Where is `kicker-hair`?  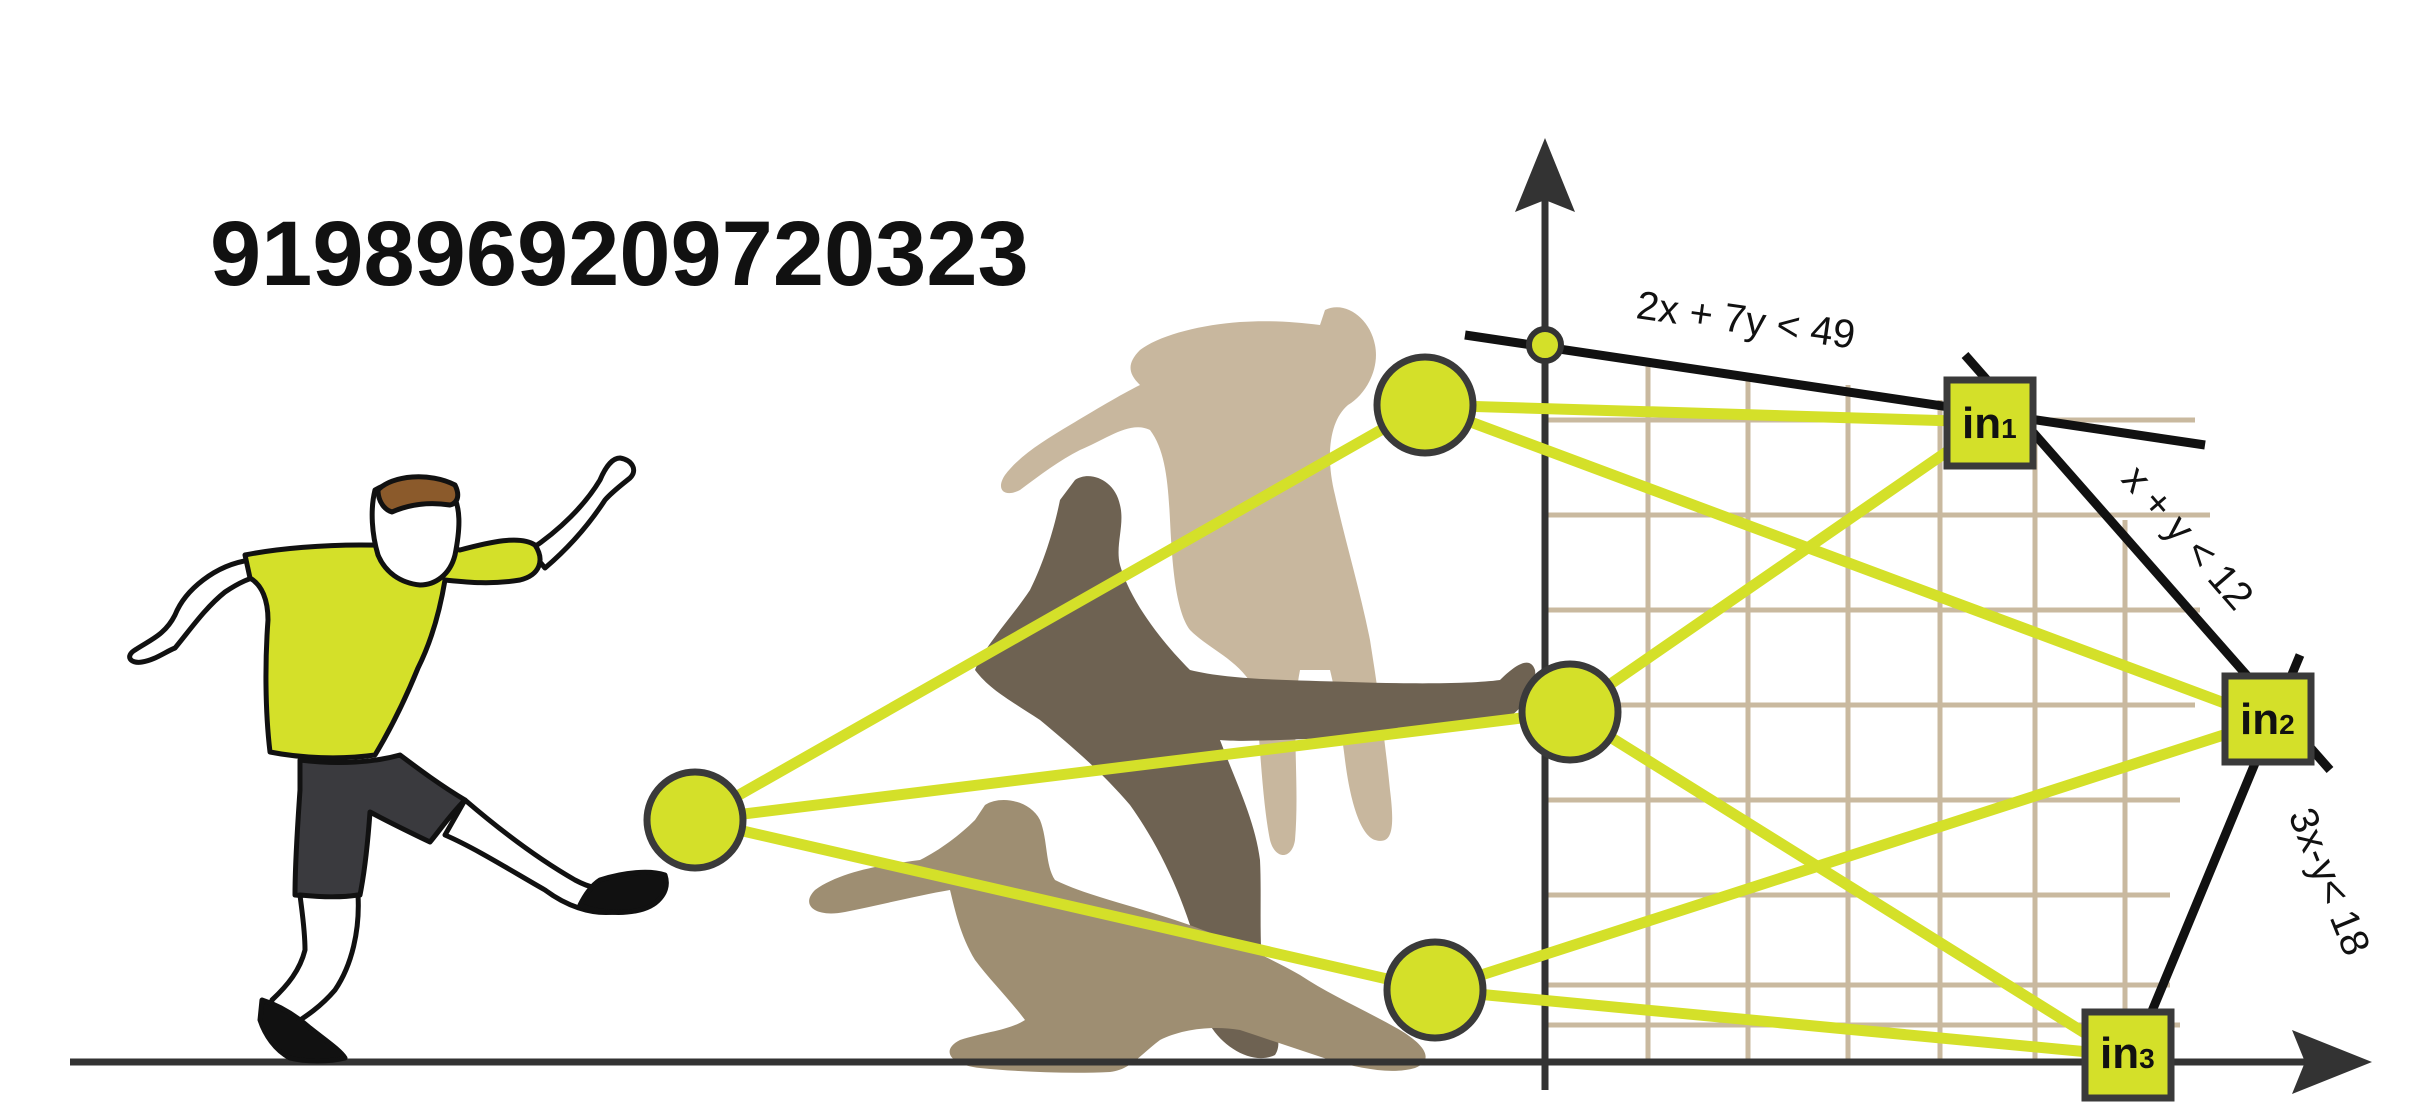
kicker-hair is located at coordinates (418, 494).